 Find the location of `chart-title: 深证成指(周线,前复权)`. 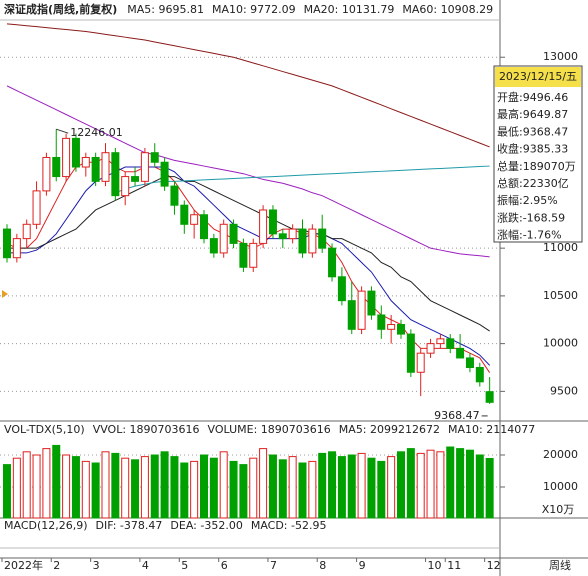

chart-title: 深证成指(周线,前复权) is located at coordinates (60, 9).